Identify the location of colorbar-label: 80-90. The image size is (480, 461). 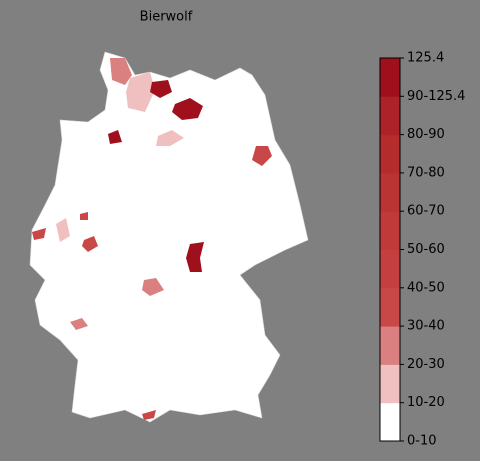
(426, 134).